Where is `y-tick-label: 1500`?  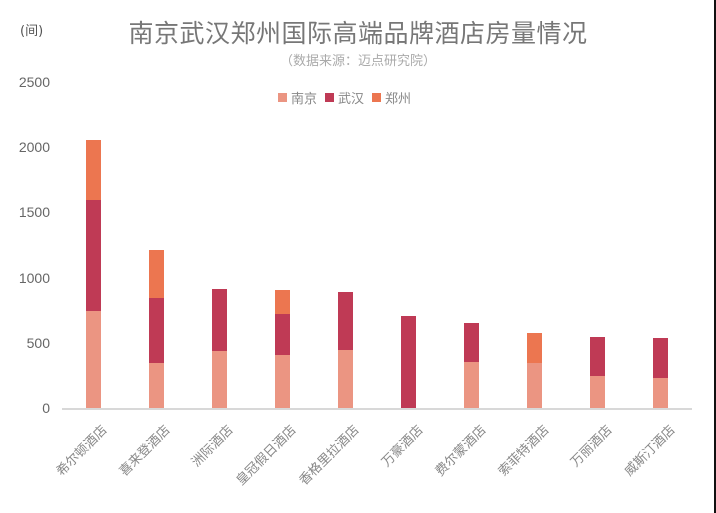 y-tick-label: 1500 is located at coordinates (34, 212).